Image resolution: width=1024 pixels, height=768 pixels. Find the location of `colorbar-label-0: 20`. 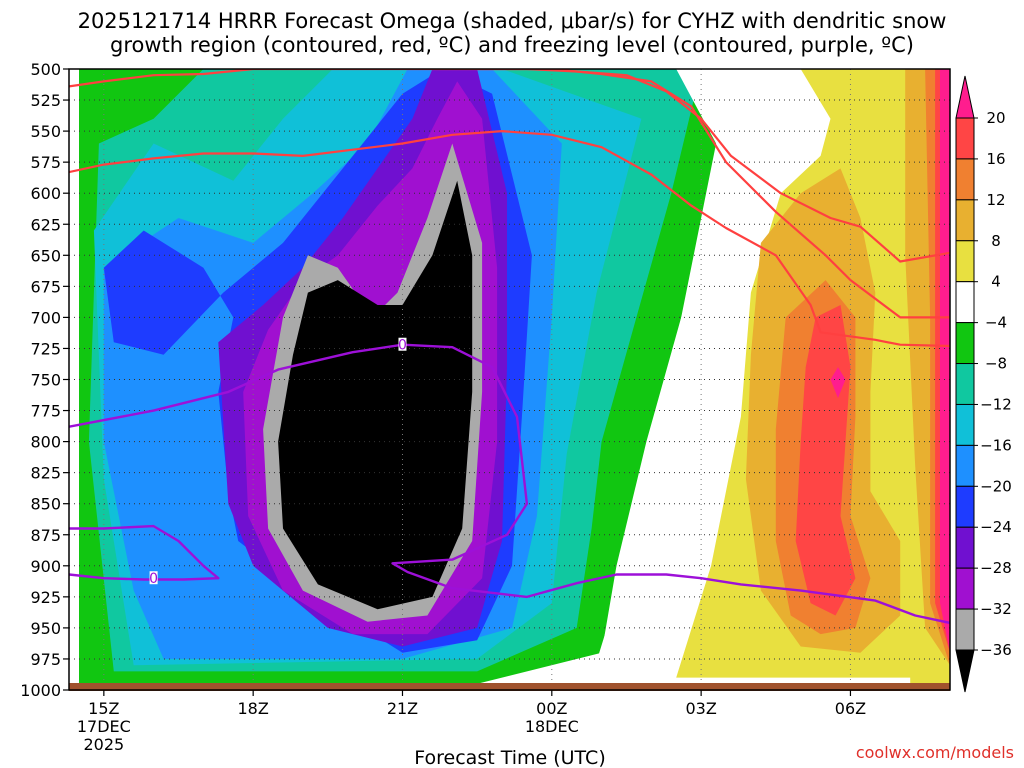

colorbar-label-0: 20 is located at coordinates (995, 118).